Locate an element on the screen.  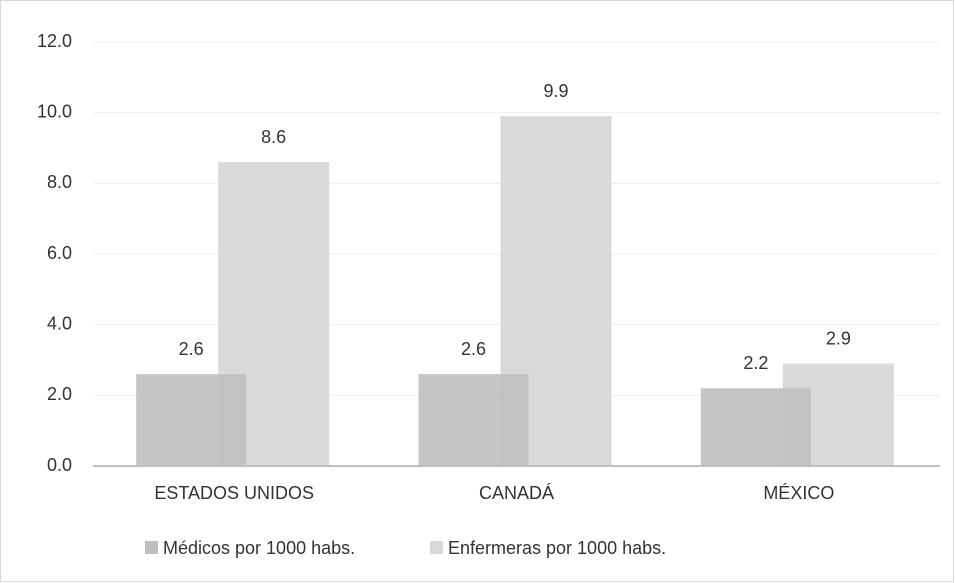
data-label: 2.2 is located at coordinates (755, 363).